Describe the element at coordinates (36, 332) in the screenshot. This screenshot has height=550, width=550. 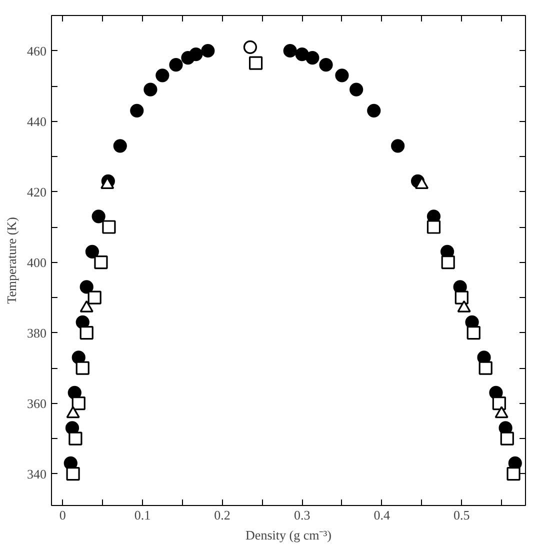
I see `y-tick-label: 380` at that location.